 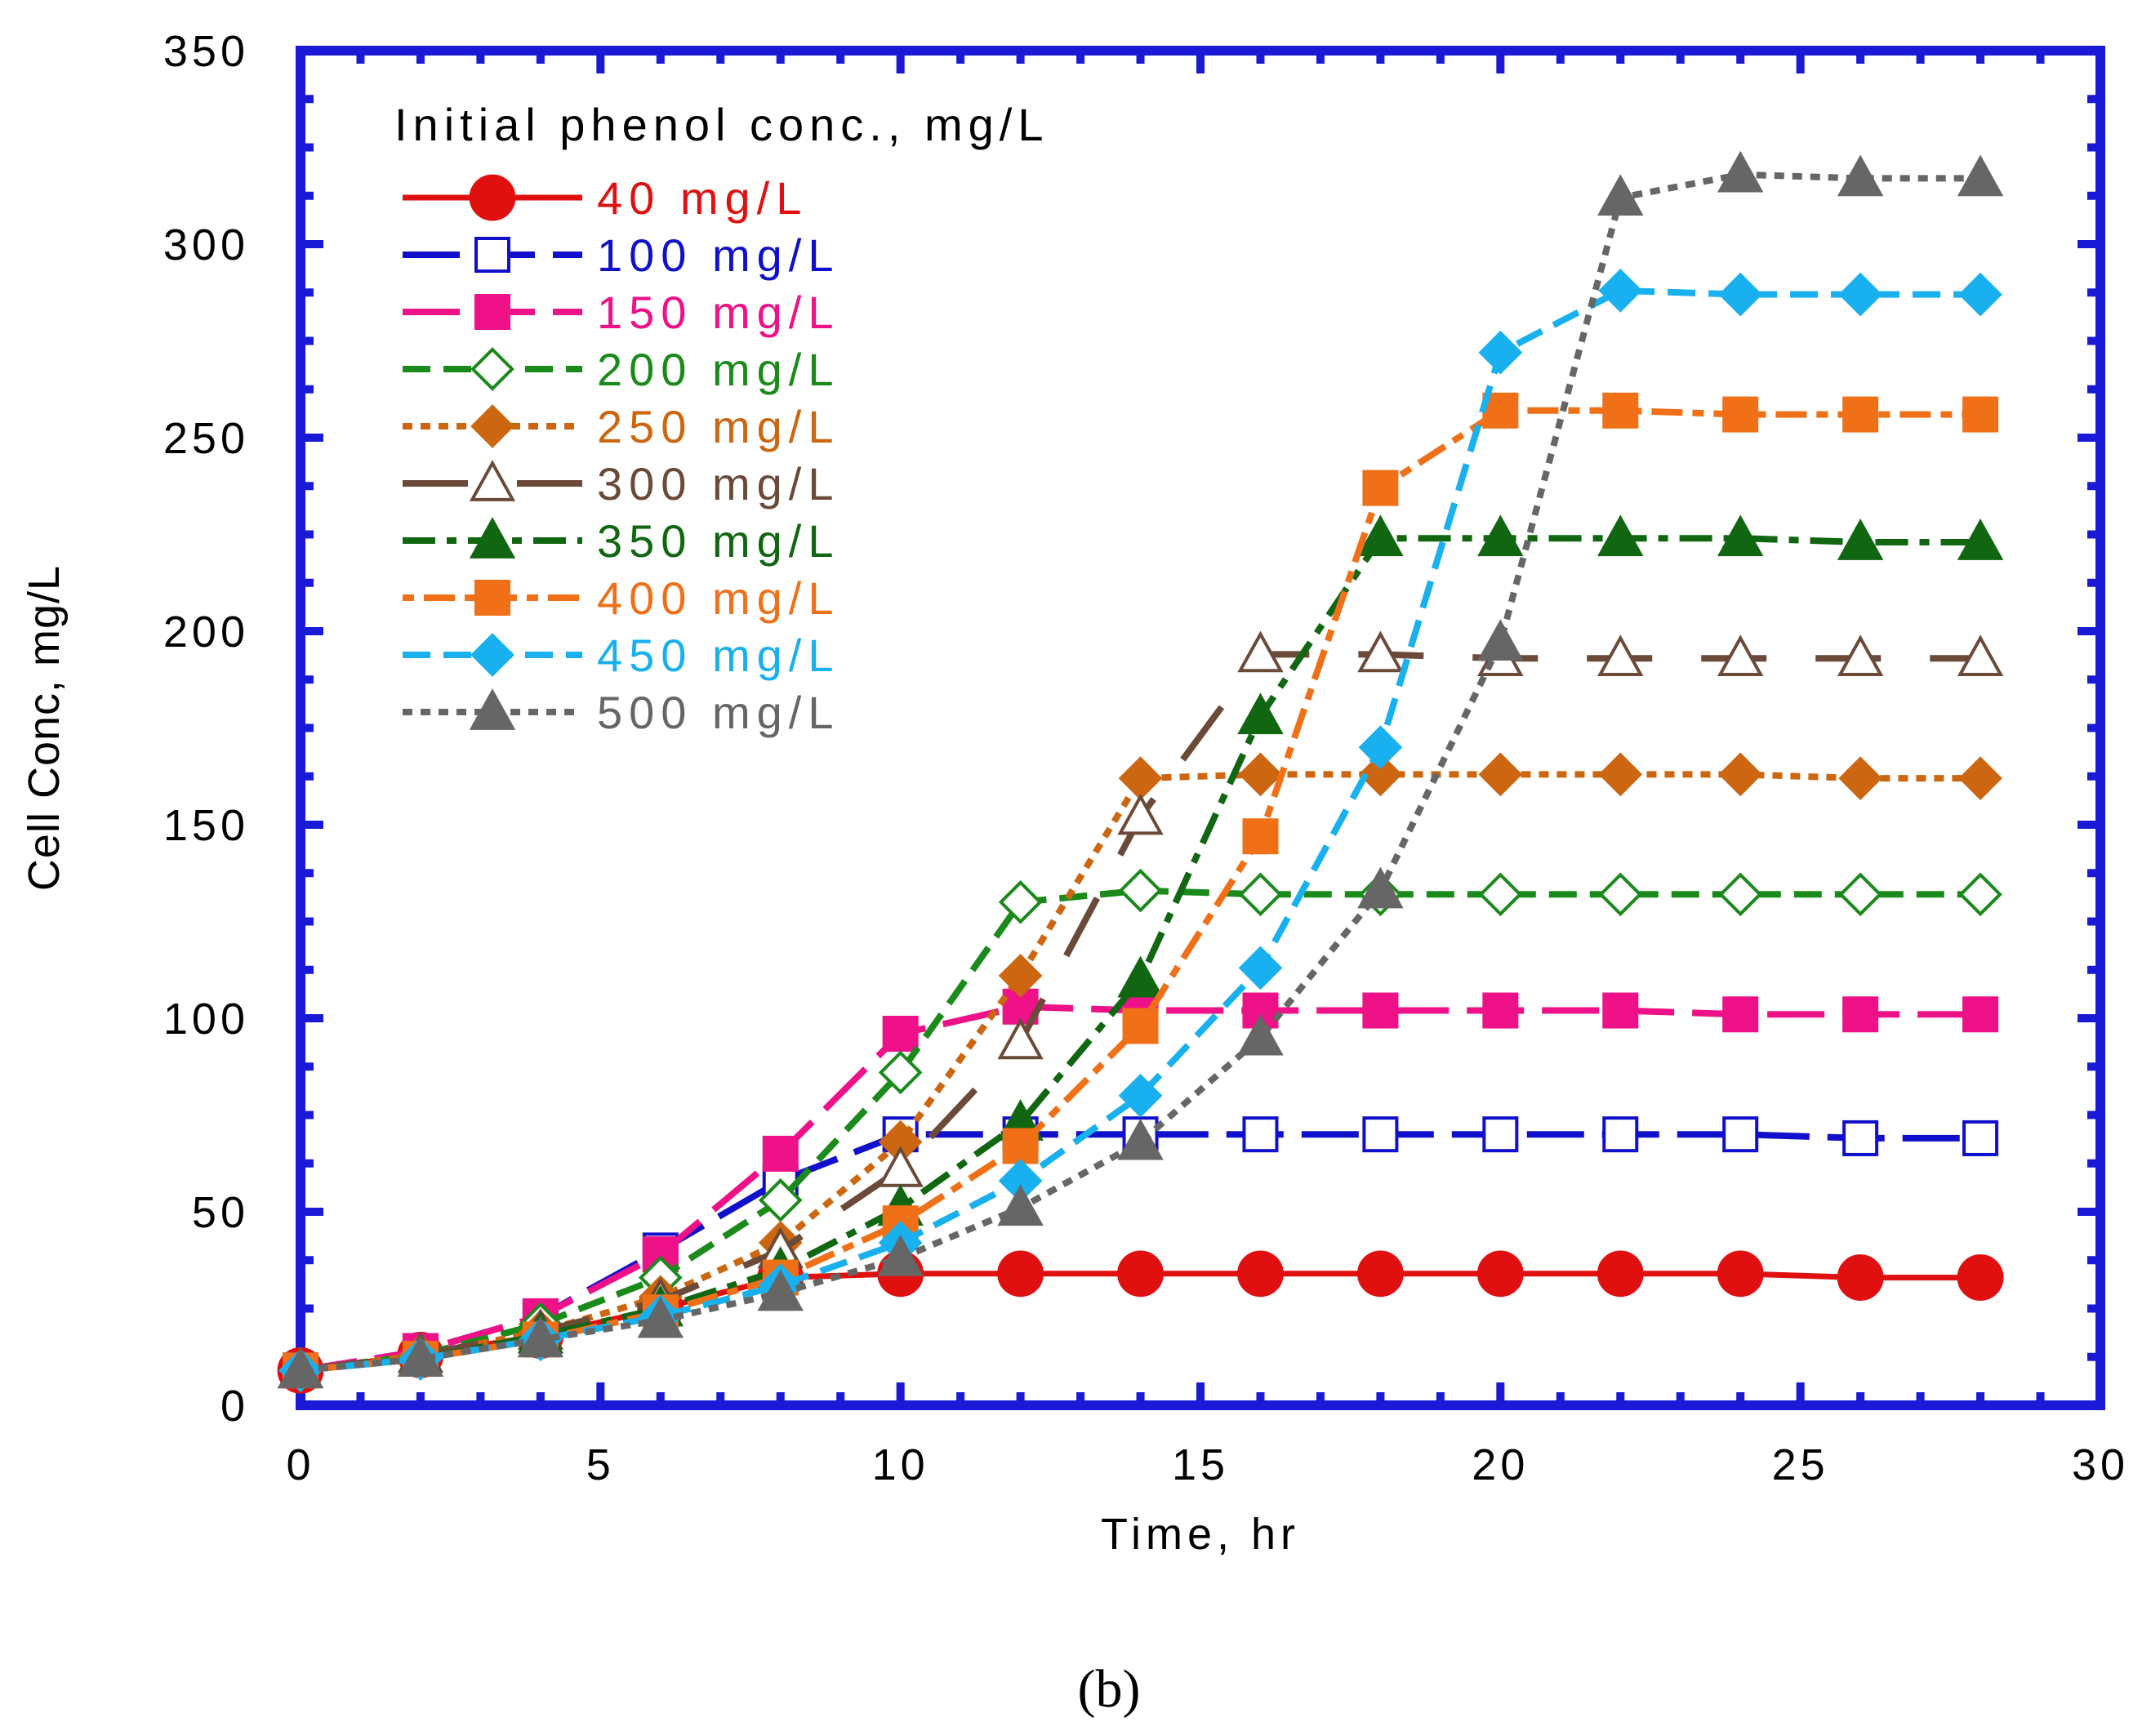 What do you see at coordinates (1200, 1534) in the screenshot?
I see `x-axis-title: Time, hr` at bounding box center [1200, 1534].